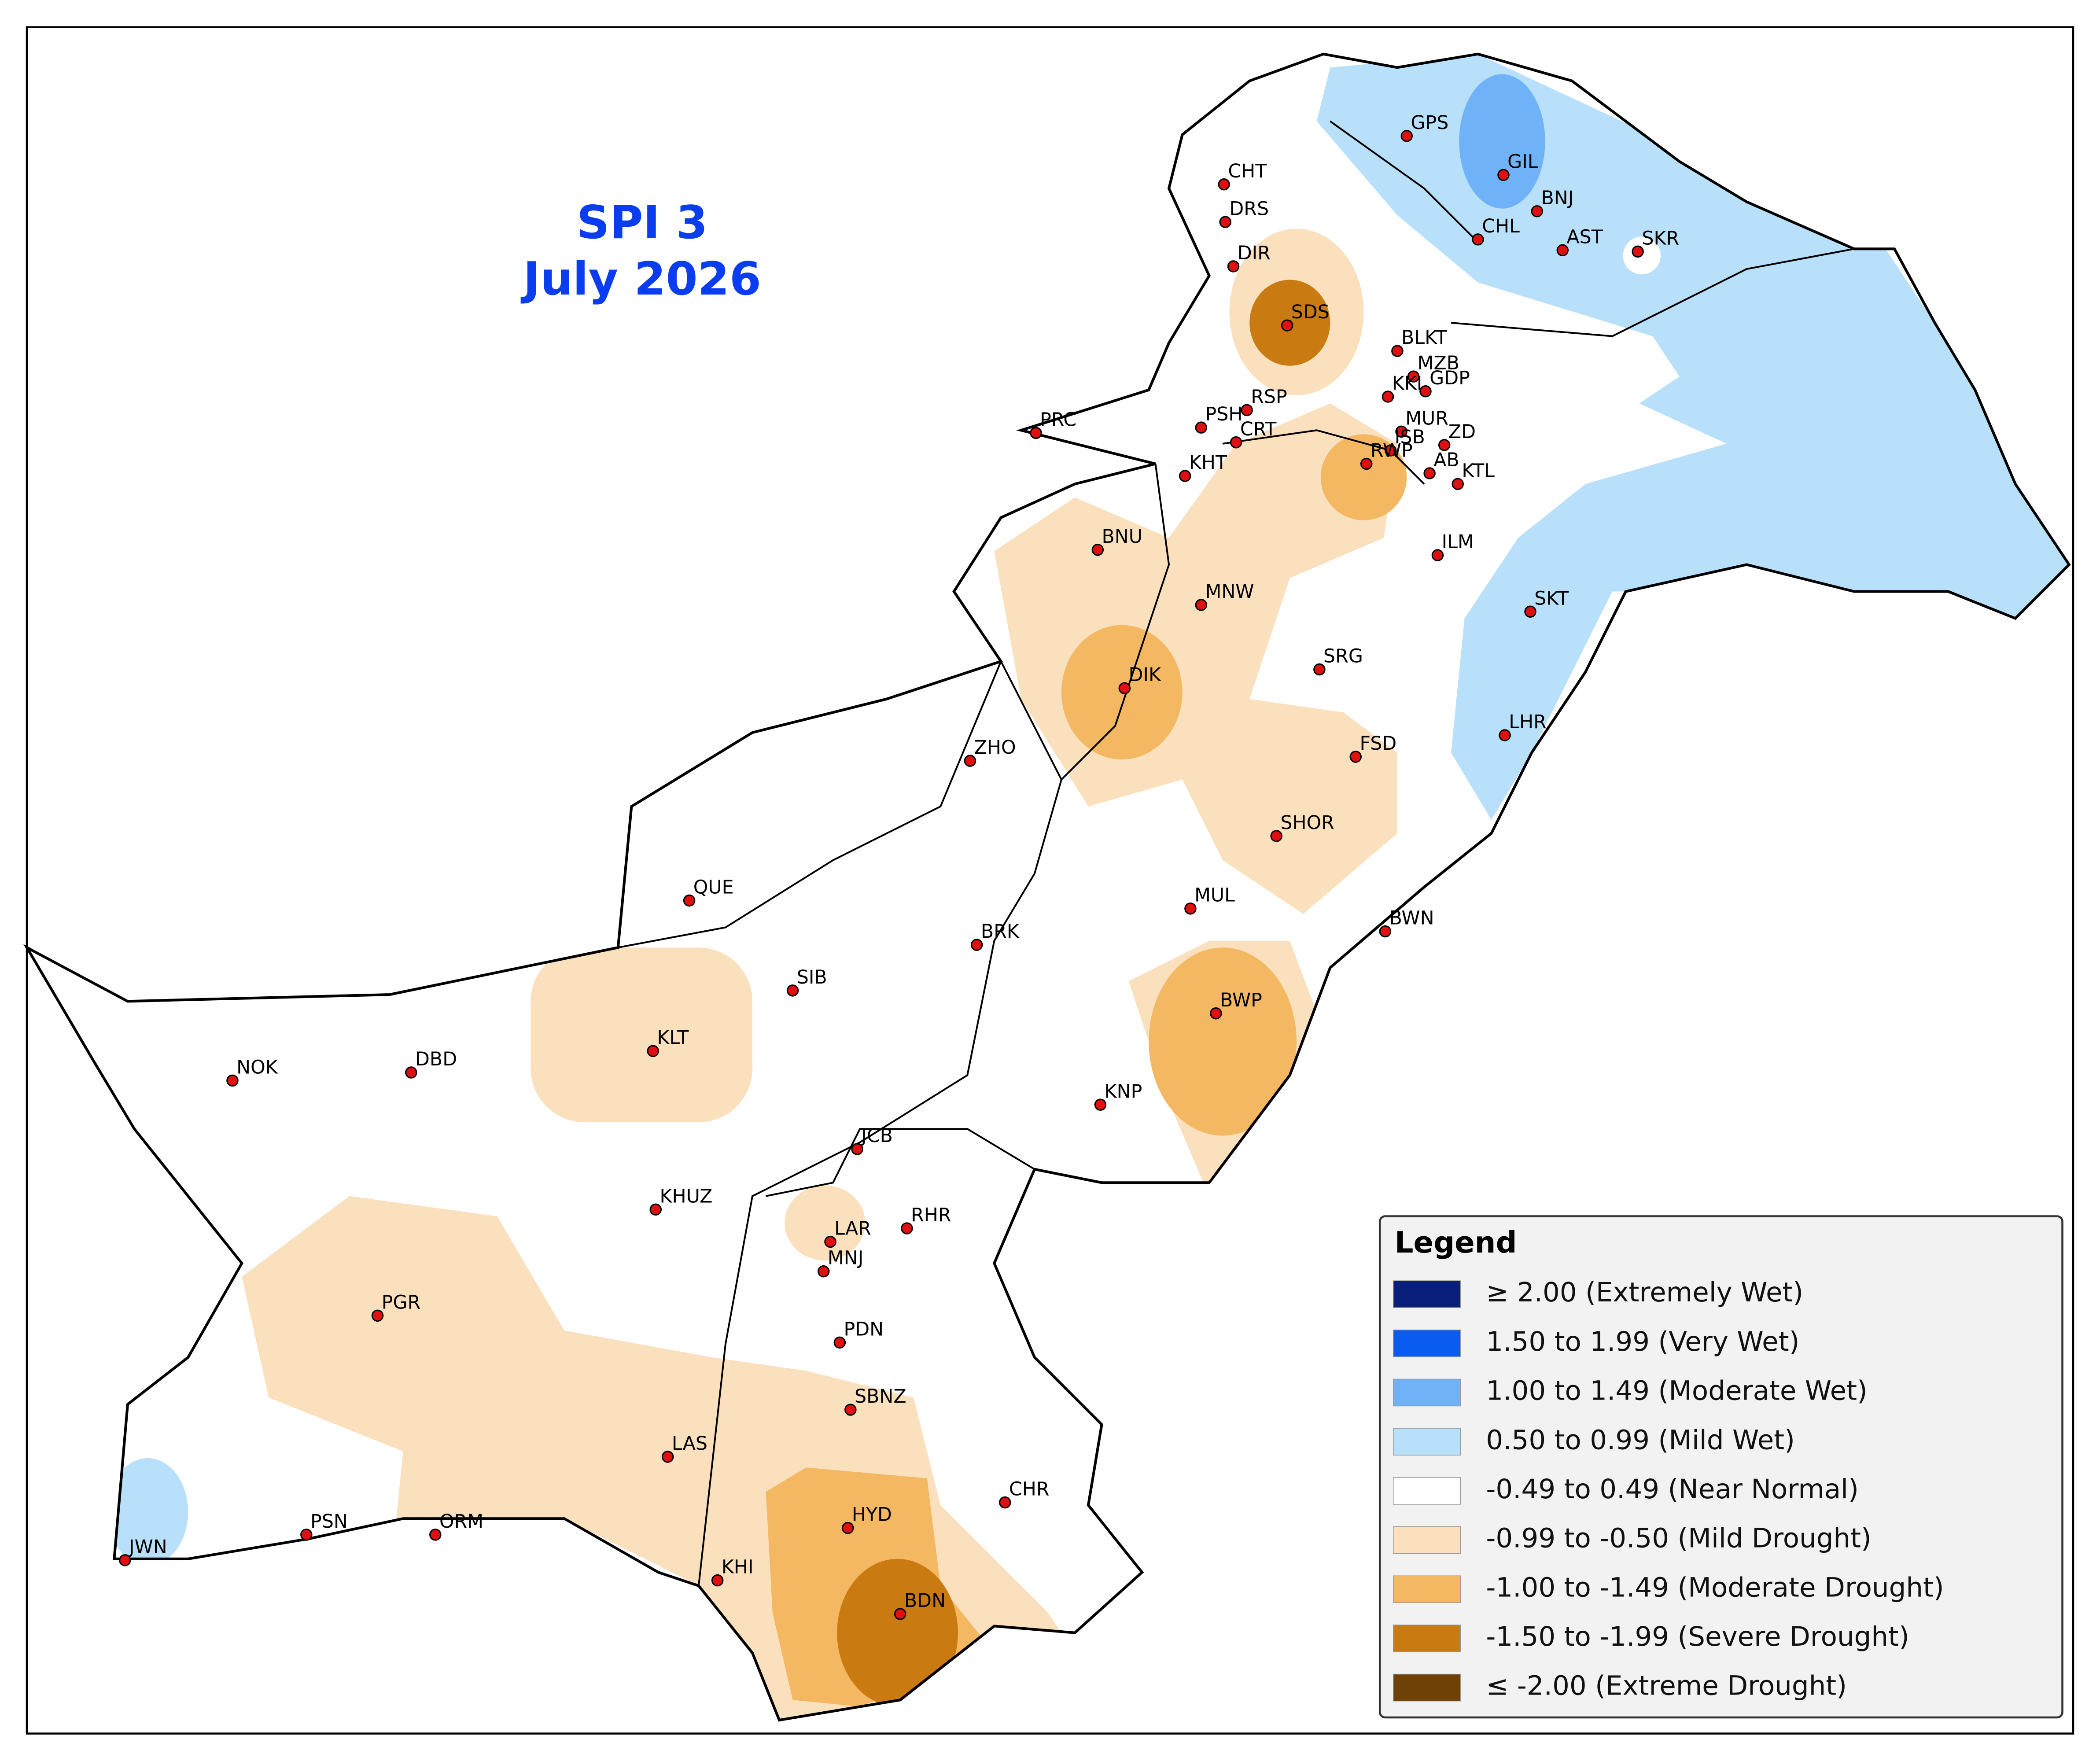 The width and height of the screenshot is (2100, 1754). What do you see at coordinates (257, 1067) in the screenshot?
I see `station-label: NOK` at bounding box center [257, 1067].